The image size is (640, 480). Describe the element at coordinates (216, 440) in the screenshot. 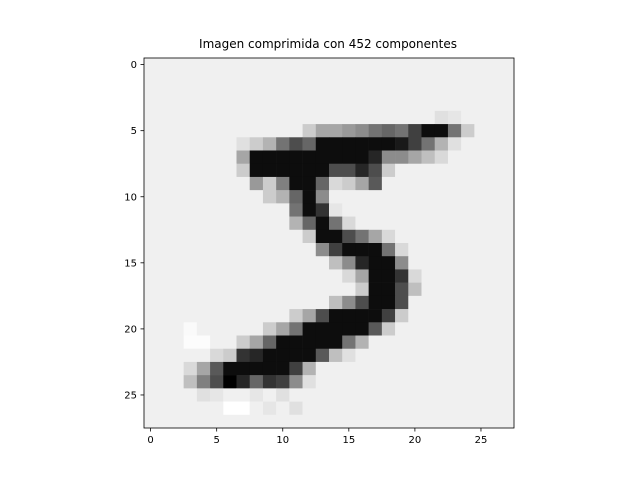

I see `x-tick-label: 5` at that location.